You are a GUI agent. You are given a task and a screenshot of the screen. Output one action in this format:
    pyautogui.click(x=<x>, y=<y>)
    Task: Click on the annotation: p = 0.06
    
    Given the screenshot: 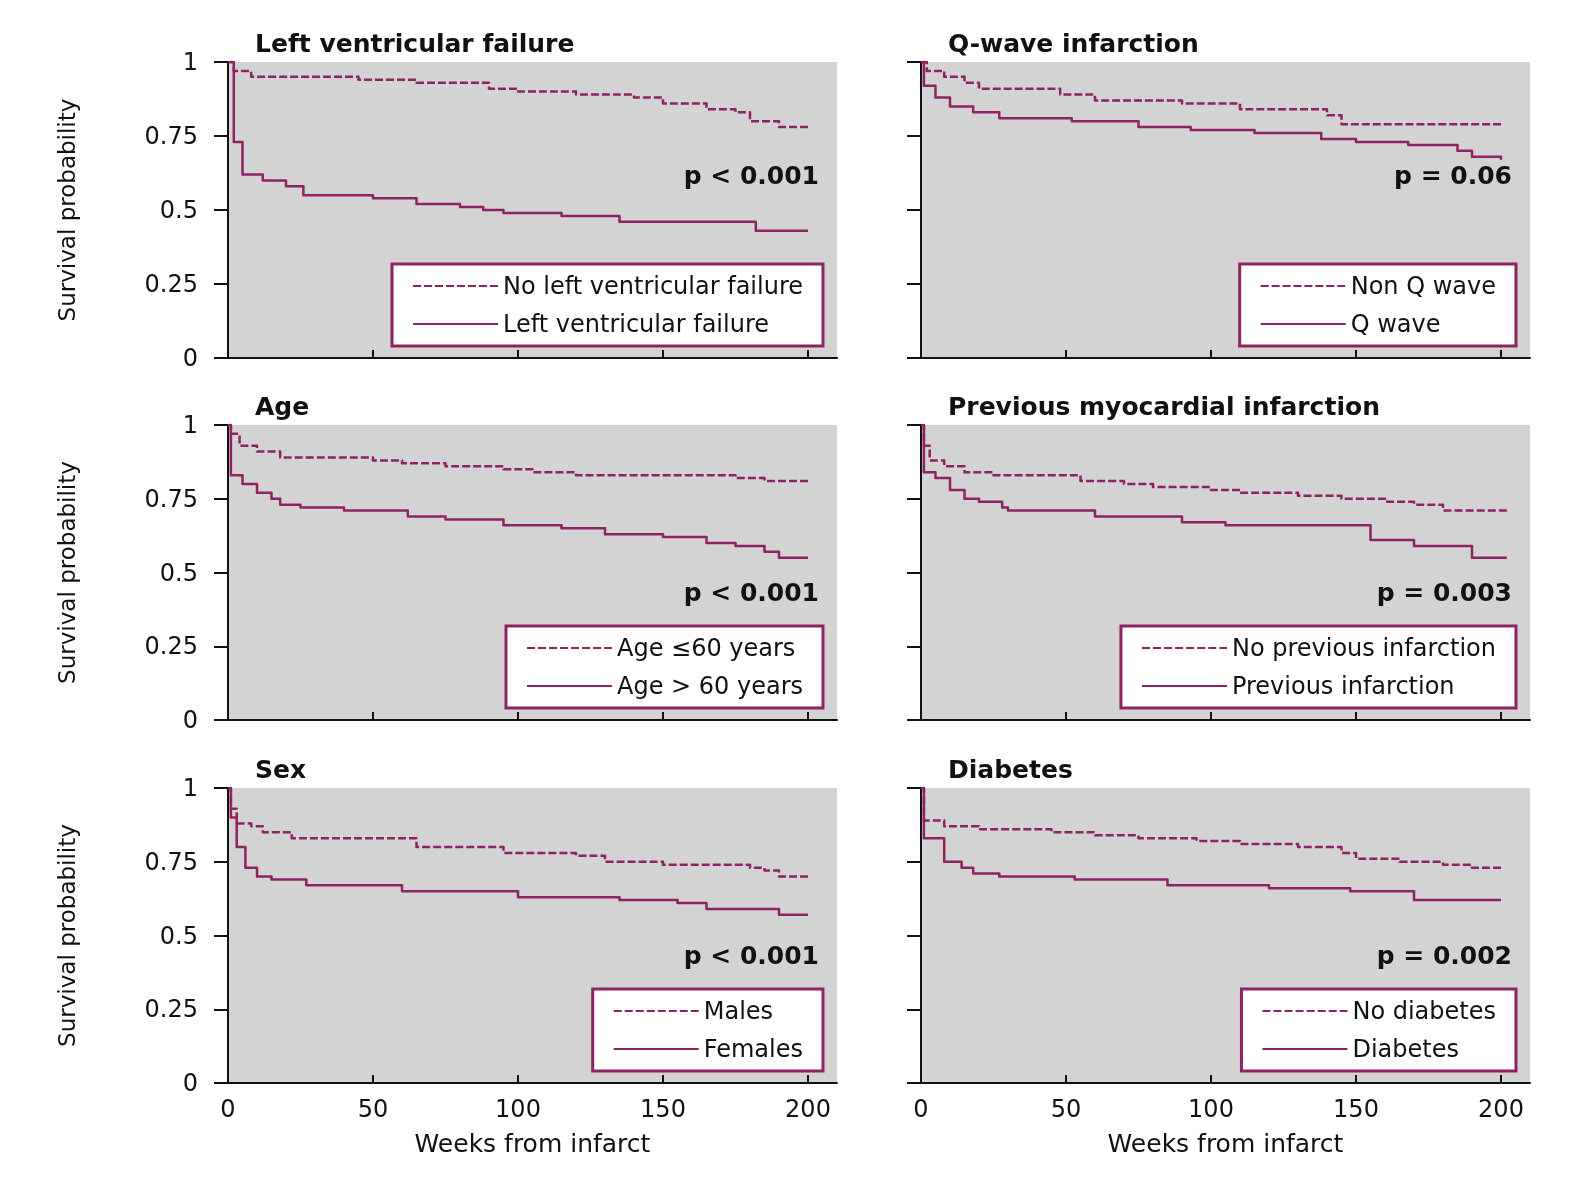 What is the action you would take?
    pyautogui.click(x=1453, y=175)
    